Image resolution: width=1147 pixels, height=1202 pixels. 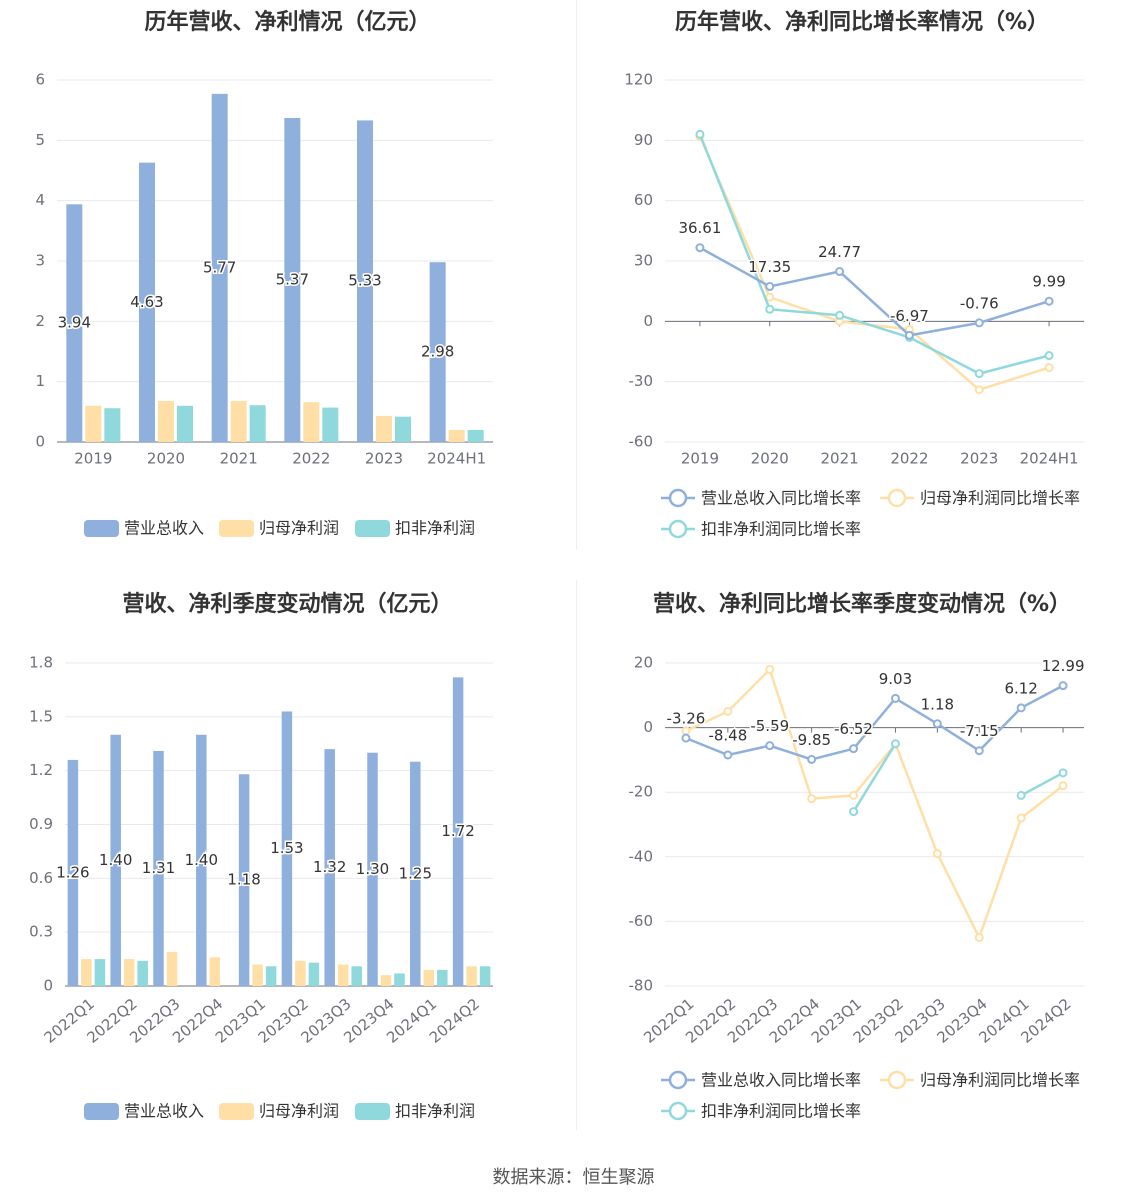 What do you see at coordinates (40, 442) in the screenshot?
I see `y-tick-label: 0` at bounding box center [40, 442].